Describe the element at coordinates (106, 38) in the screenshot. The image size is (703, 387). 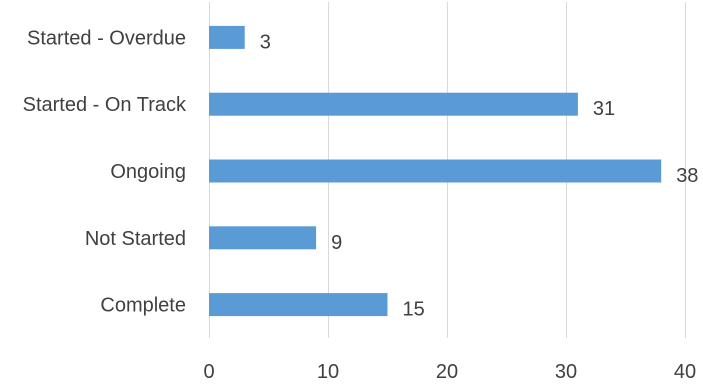
I see `category-label: Started - Overdue` at that location.